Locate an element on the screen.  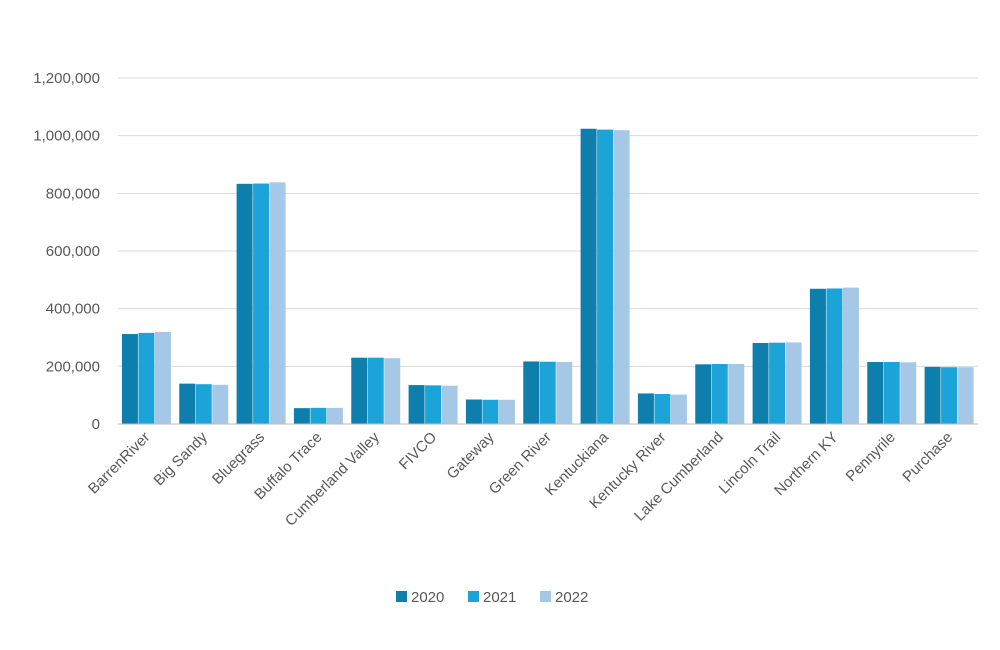
x-category-label: Big Sandy is located at coordinates (180, 458).